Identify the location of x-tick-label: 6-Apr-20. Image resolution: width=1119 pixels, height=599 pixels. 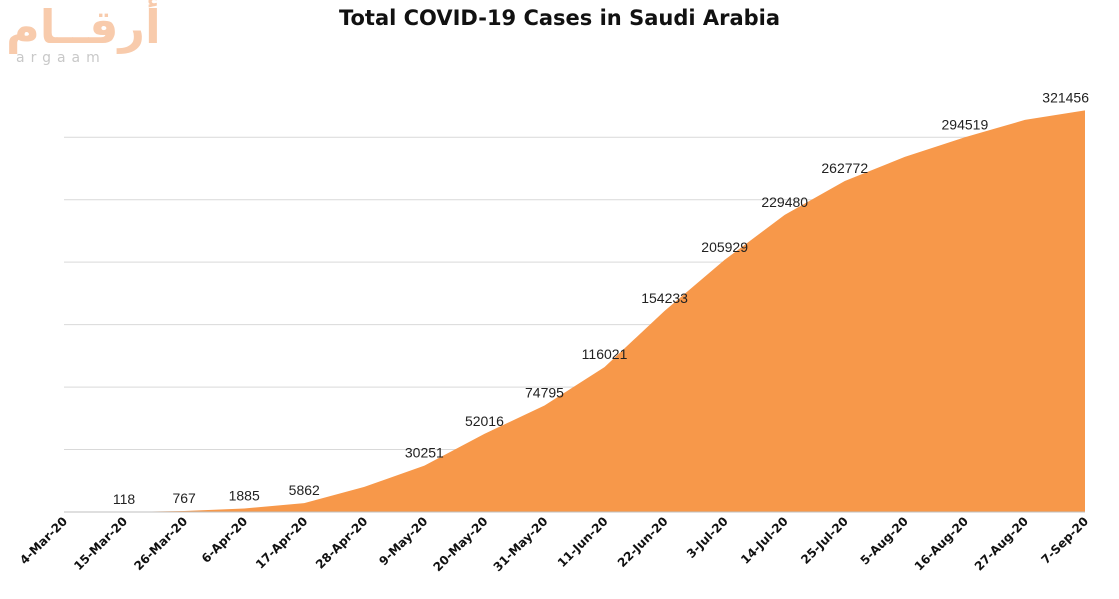
(224, 539).